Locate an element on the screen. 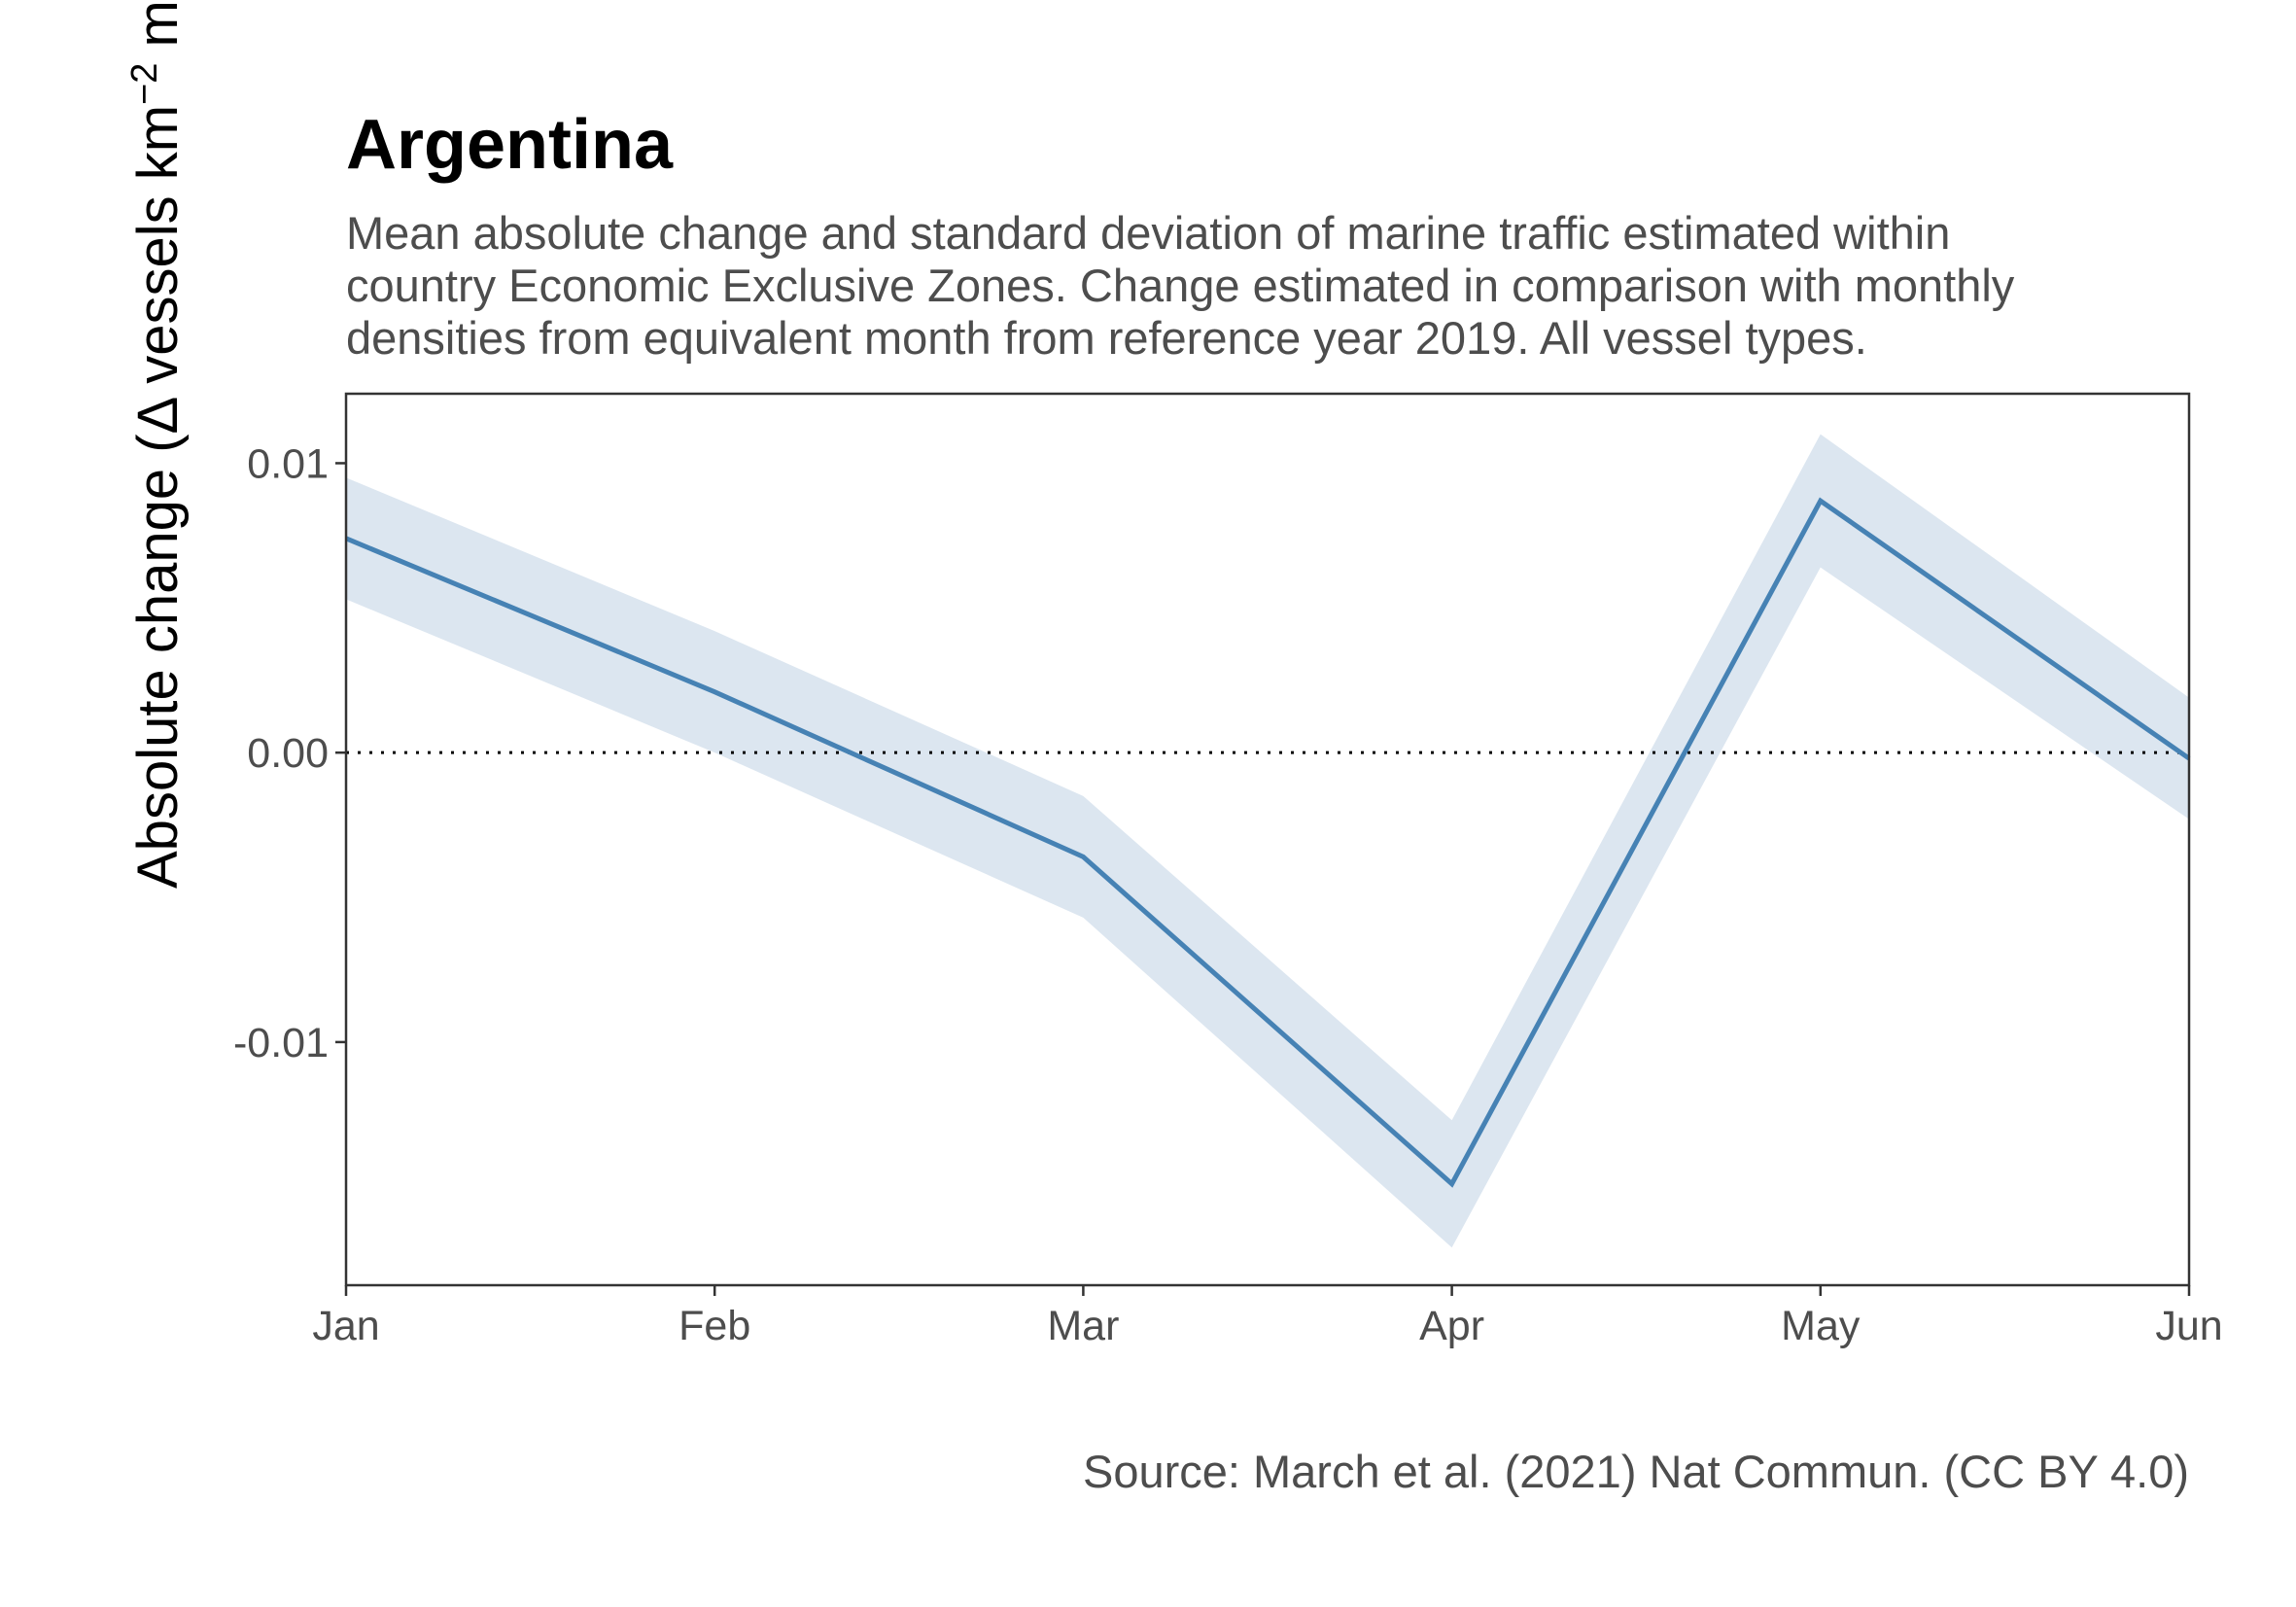  x-tick-label: Mar is located at coordinates (1083, 1326).